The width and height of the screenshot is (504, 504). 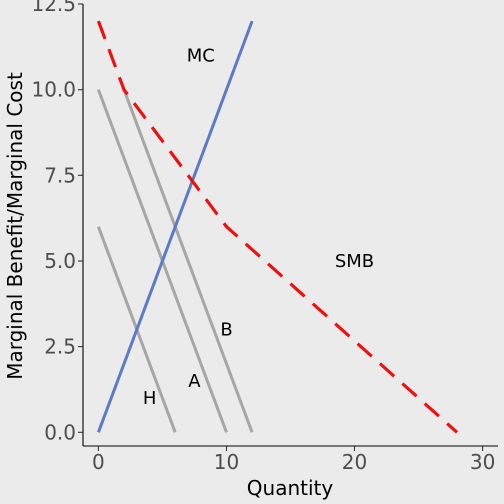 What do you see at coordinates (53, 8) in the screenshot?
I see `y-tick-label: 12.5` at bounding box center [53, 8].